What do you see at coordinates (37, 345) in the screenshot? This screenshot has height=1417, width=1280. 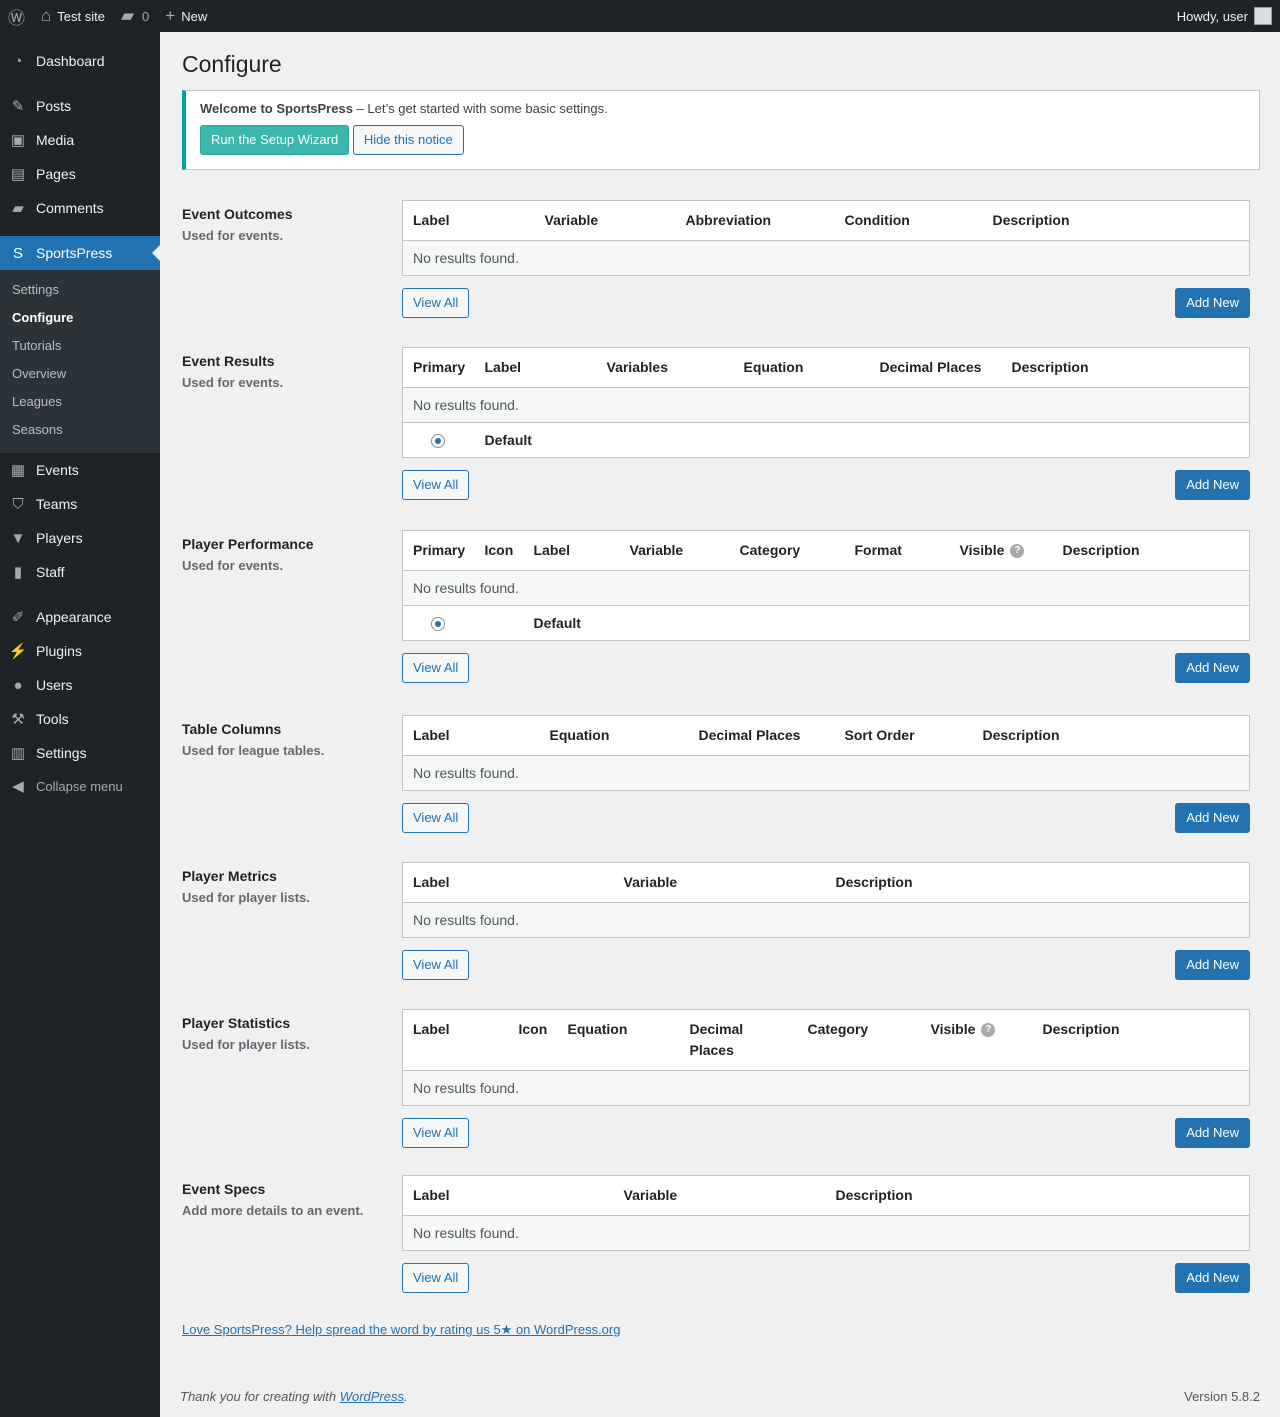 I see `submenu-item-tutorials: Tutorials` at bounding box center [37, 345].